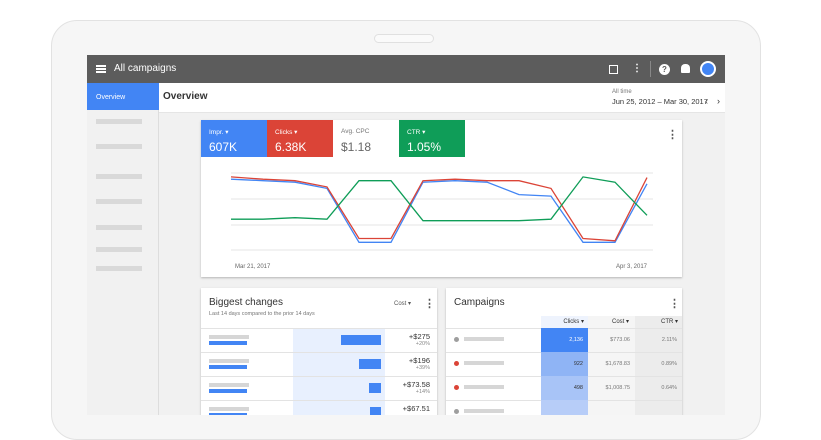 The height and width of the screenshot is (440, 821). Describe the element at coordinates (669, 322) in the screenshot. I see `column-header-ctr: CTR ▾` at that location.